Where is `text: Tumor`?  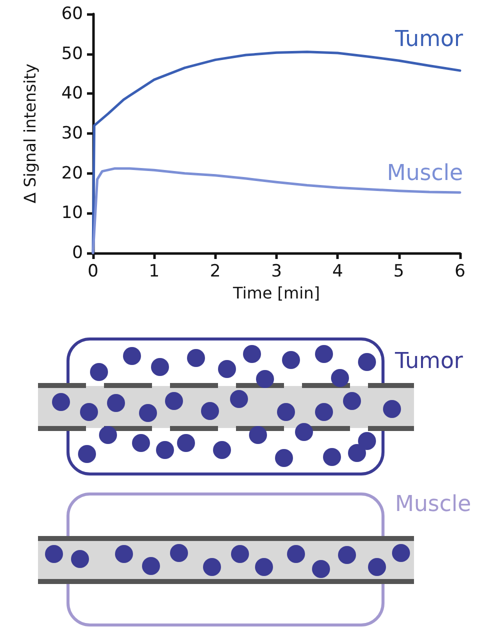 text: Tumor is located at coordinates (429, 361).